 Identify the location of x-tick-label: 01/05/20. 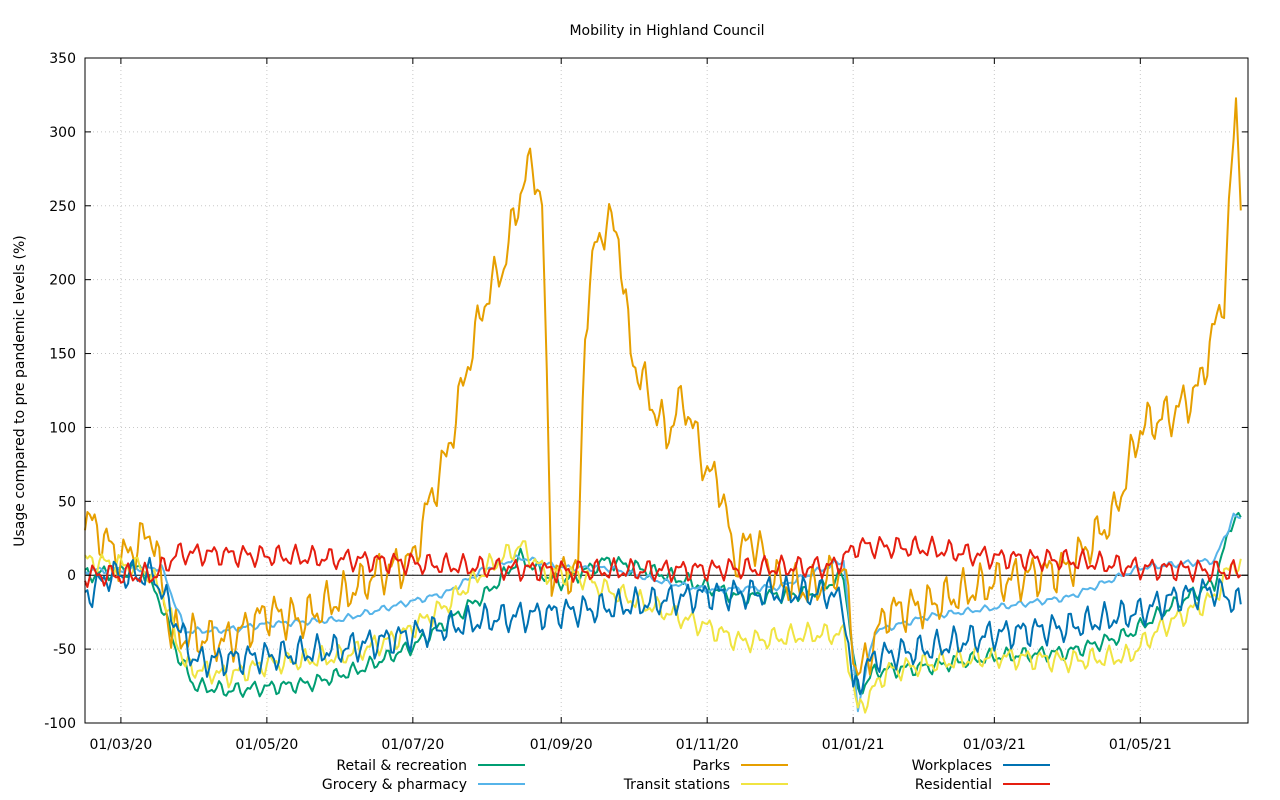
(266, 745).